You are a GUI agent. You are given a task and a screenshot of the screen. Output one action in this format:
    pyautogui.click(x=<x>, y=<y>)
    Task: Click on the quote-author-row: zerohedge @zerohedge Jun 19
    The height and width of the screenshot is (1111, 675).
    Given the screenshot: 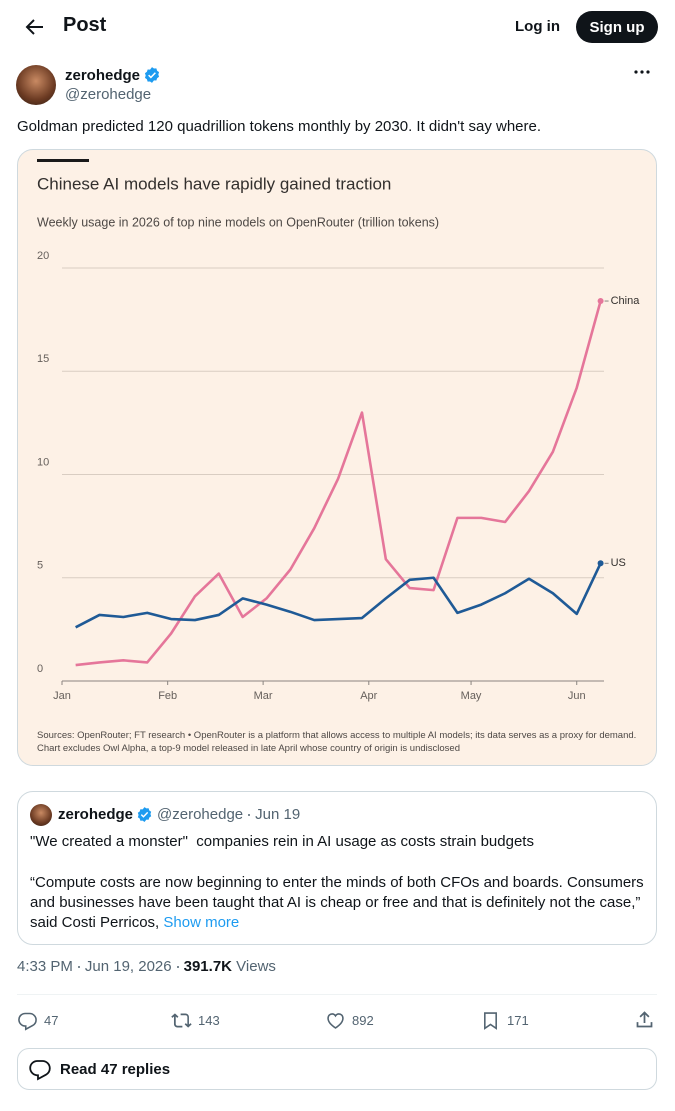 What is the action you would take?
    pyautogui.click(x=179, y=814)
    